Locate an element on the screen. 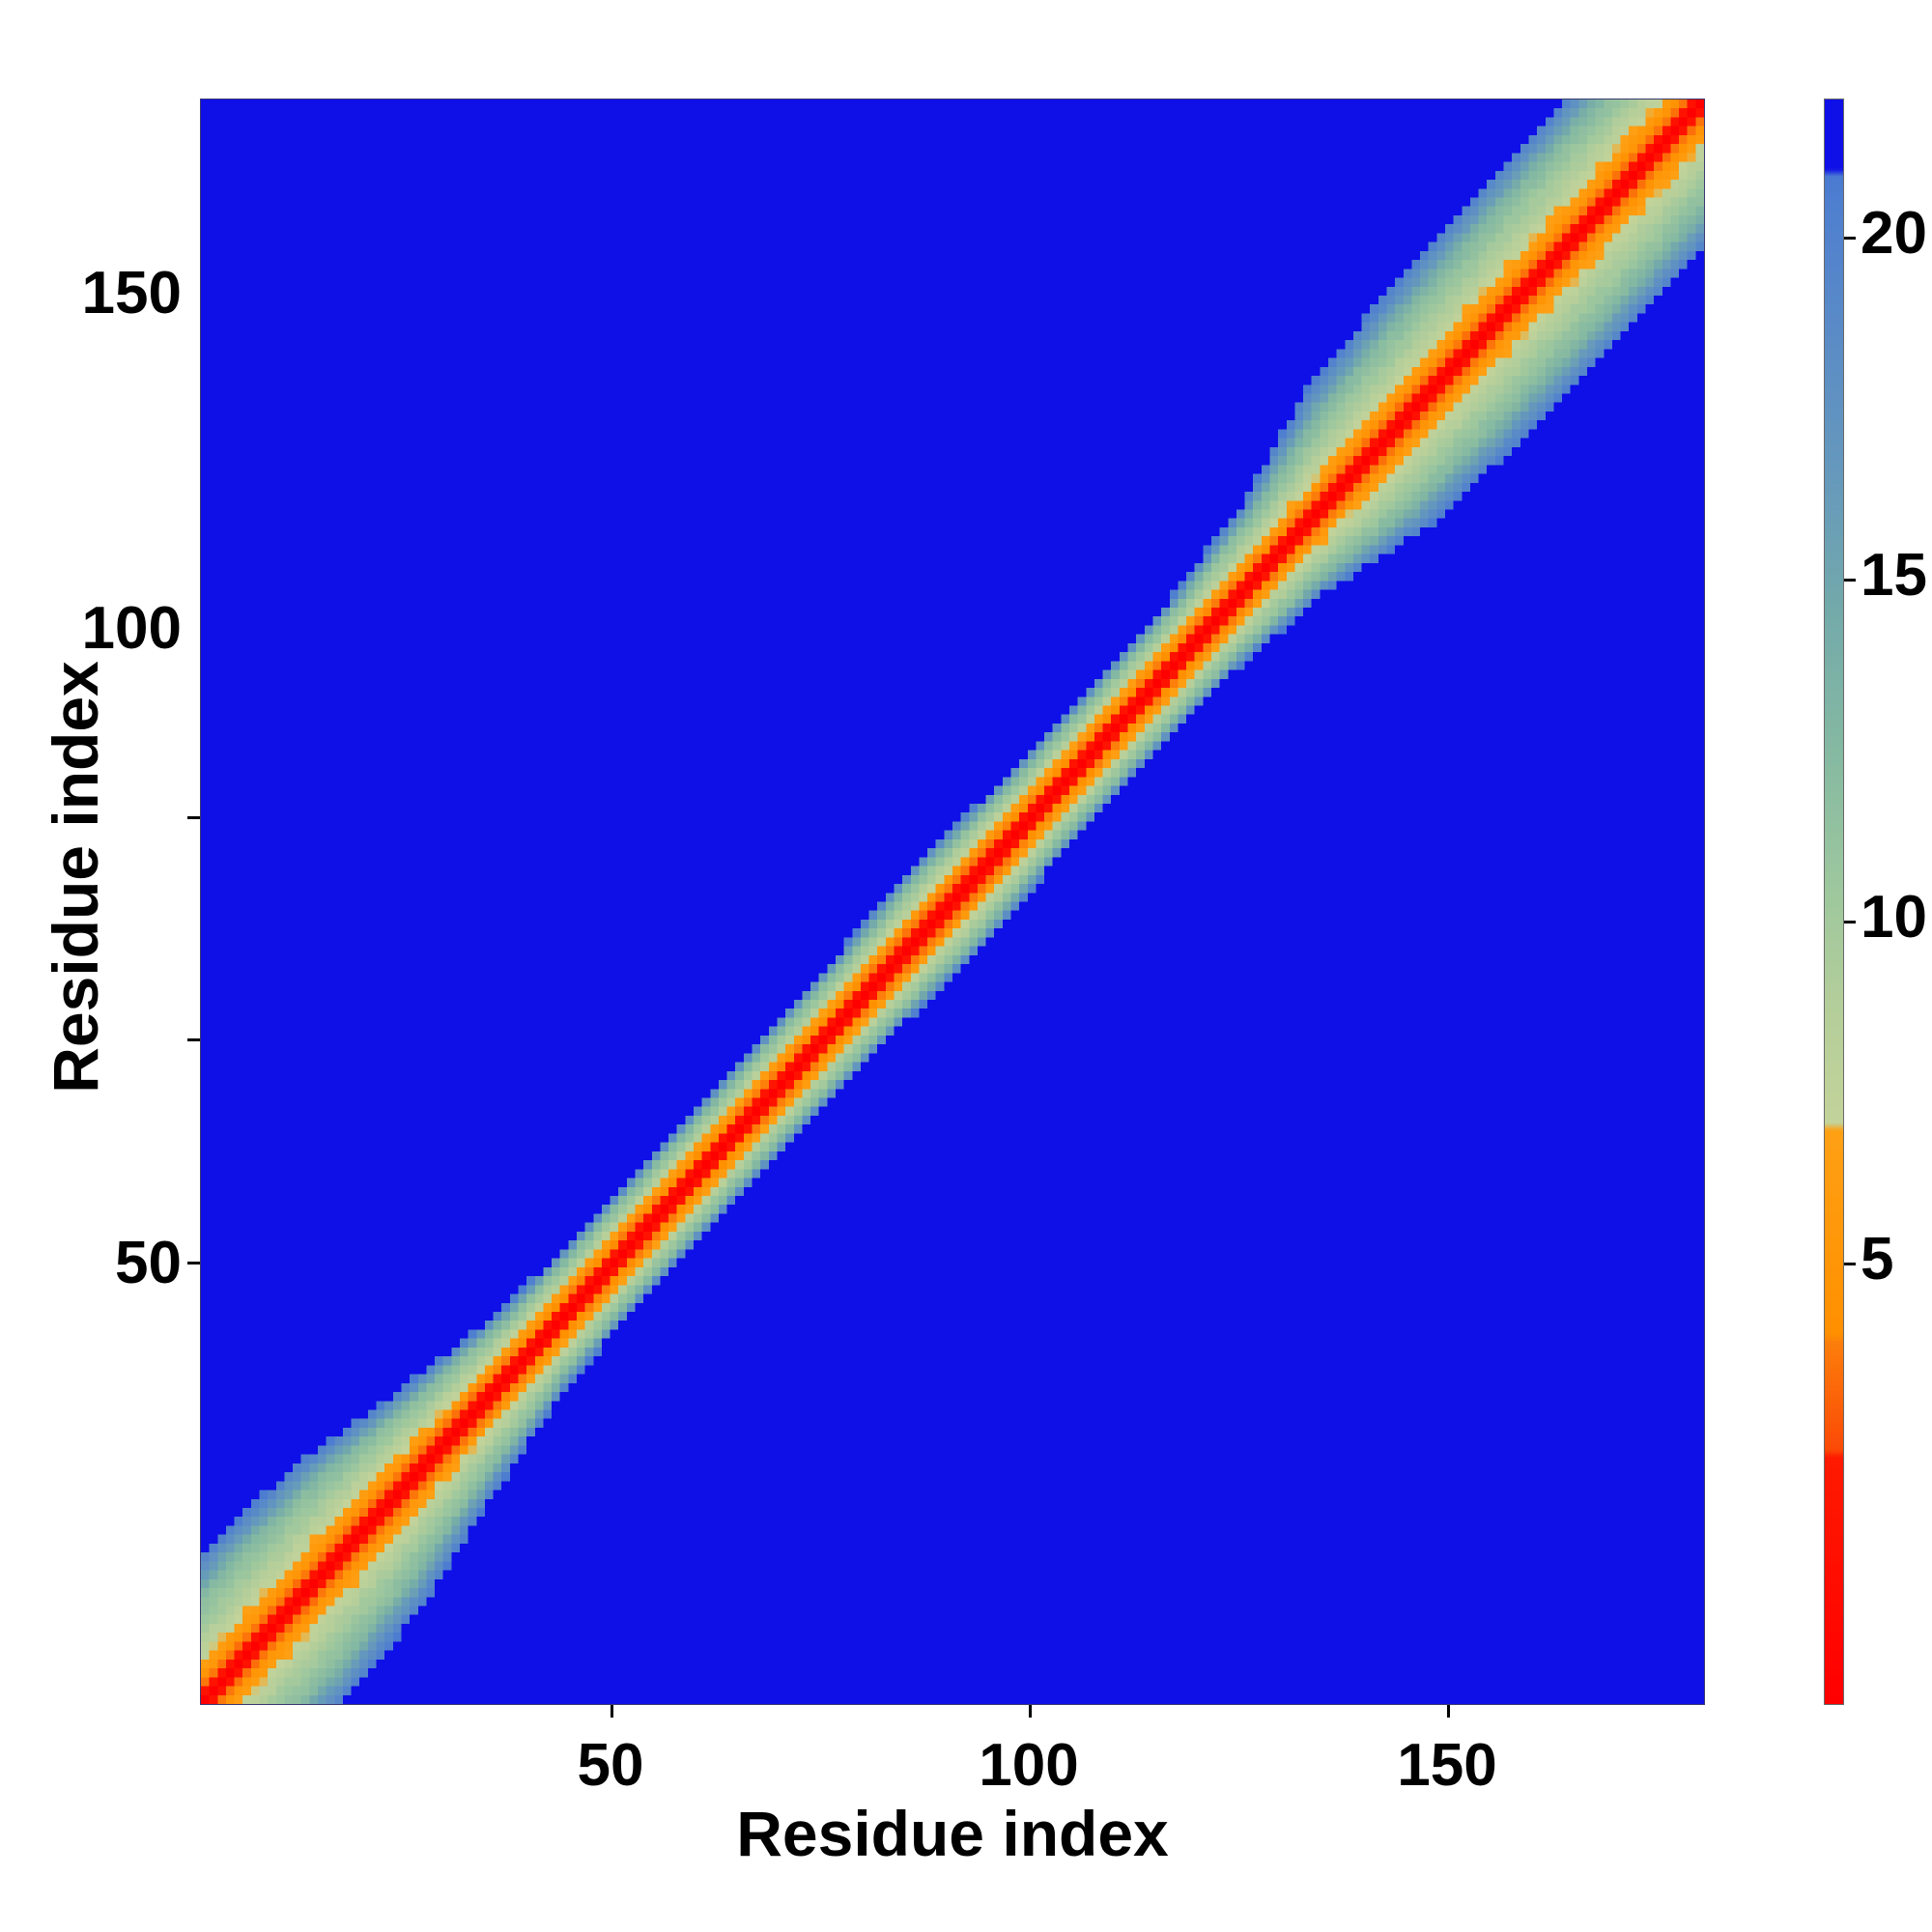  colorbar-ticklabel-10: 10 is located at coordinates (1894, 917).